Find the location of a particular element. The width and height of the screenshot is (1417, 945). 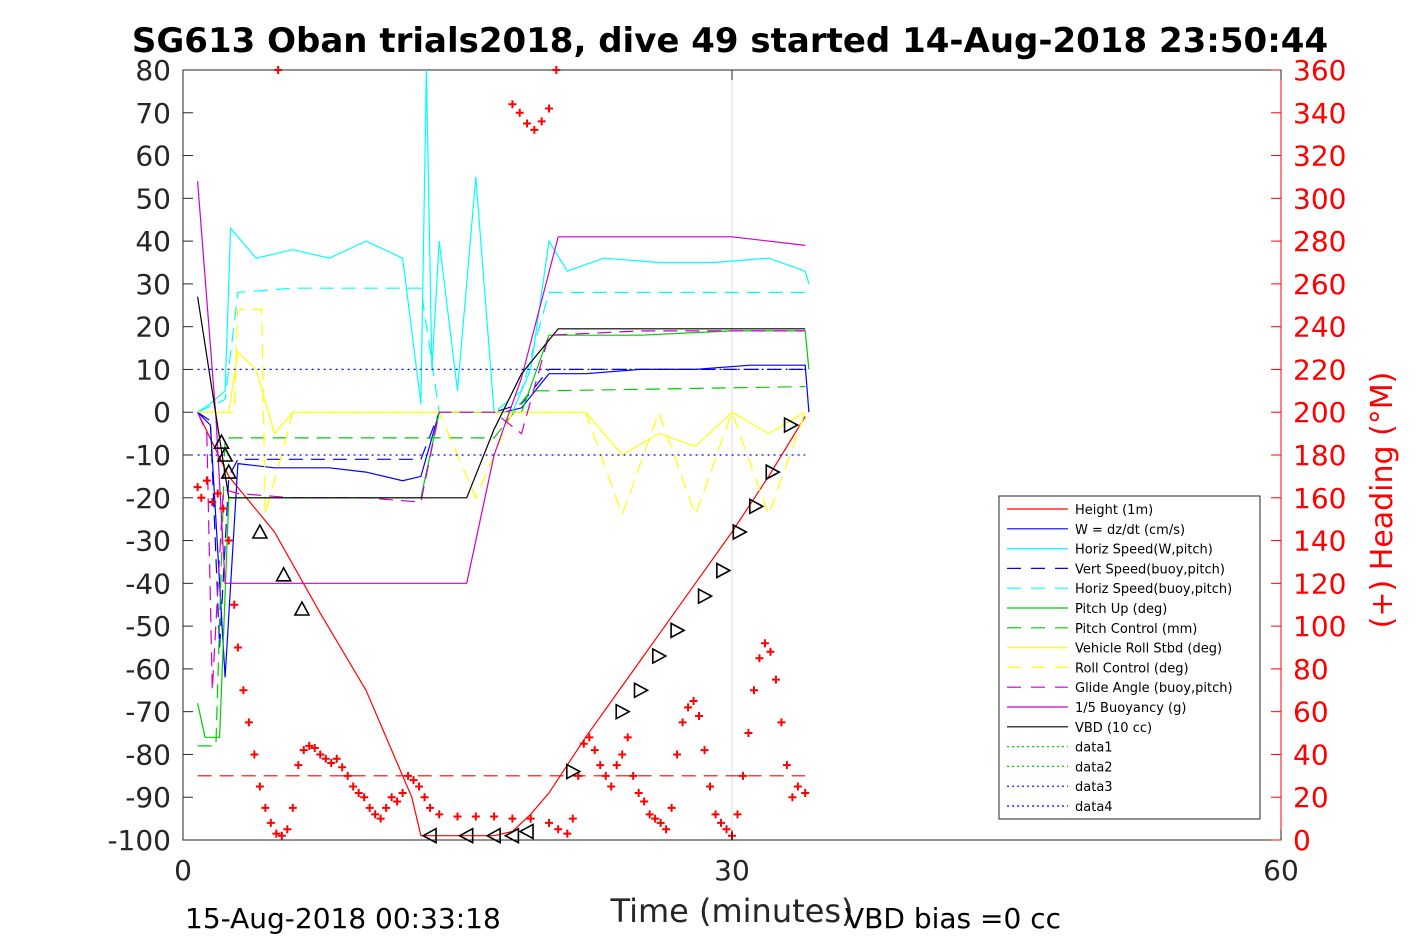

legend-label-6: Pitch Control (mm) is located at coordinates (1136, 629).